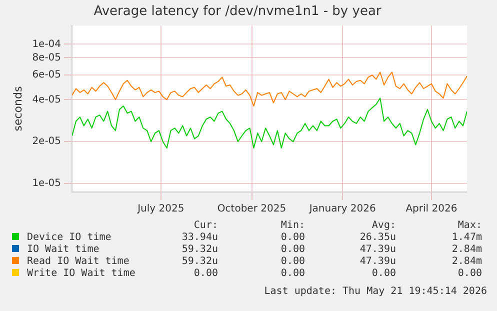 This screenshot has height=311, width=497. I want to click on legend-label: Device IO time, so click(69, 238).